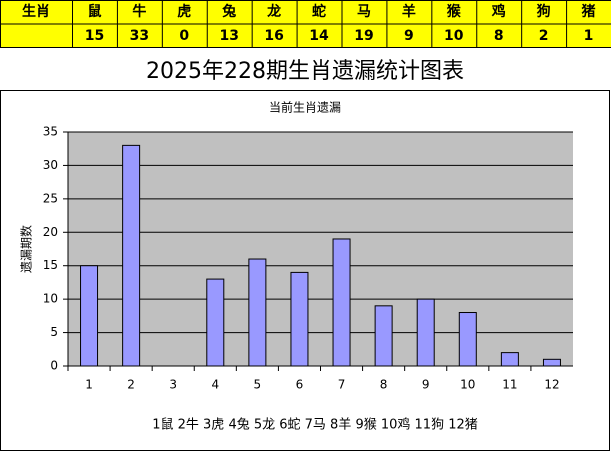 The image size is (611, 451). I want to click on x-tick-label: 2, so click(131, 385).